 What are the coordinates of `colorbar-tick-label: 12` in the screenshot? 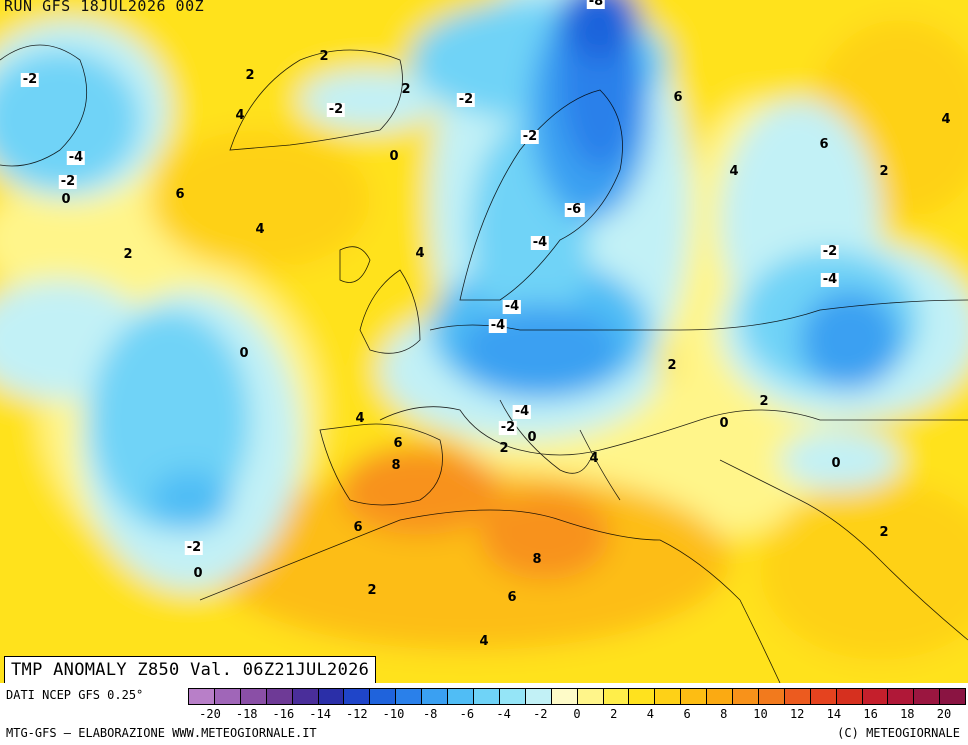 It's located at (797, 714).